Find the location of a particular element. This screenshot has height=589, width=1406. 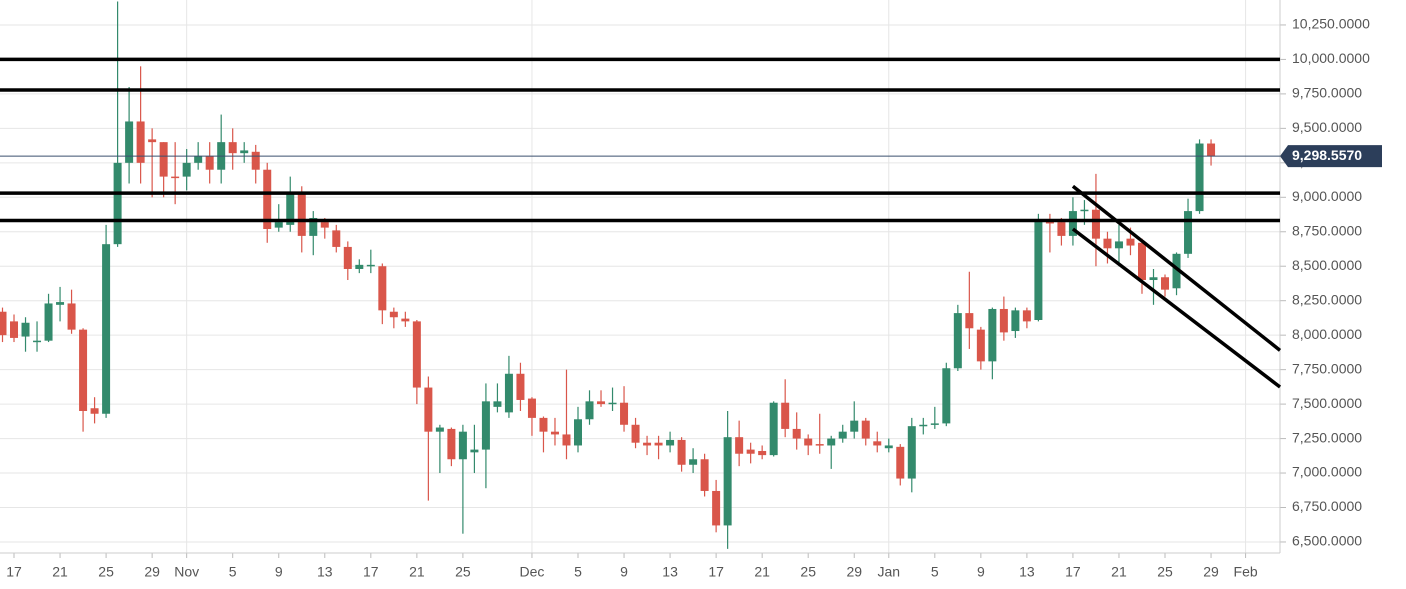

y-tick-label: 8,500.0000 is located at coordinates (1327, 265).